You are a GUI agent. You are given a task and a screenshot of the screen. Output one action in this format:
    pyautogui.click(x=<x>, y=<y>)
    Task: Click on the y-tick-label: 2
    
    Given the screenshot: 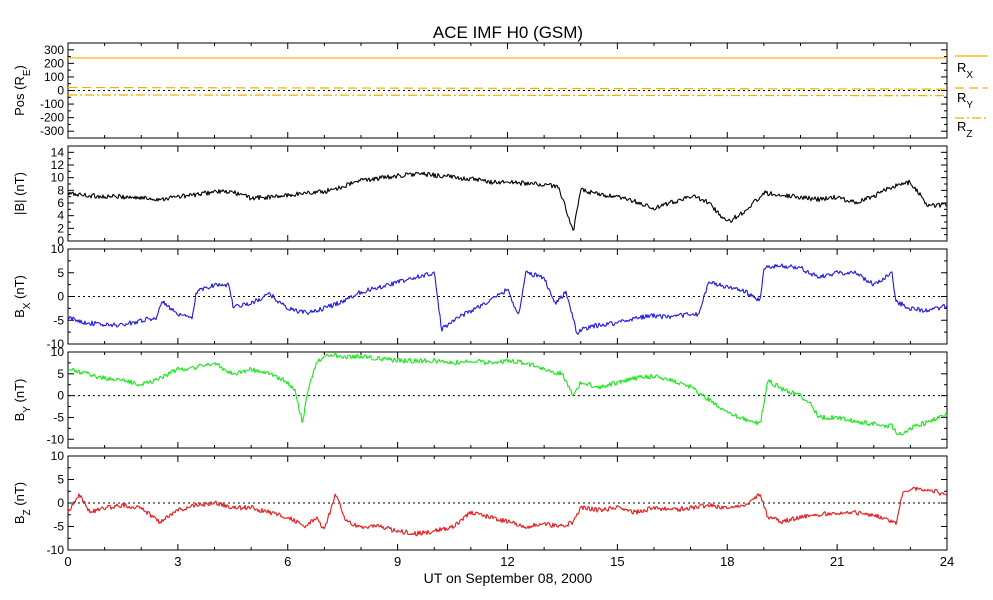 What is the action you would take?
    pyautogui.click(x=60, y=228)
    